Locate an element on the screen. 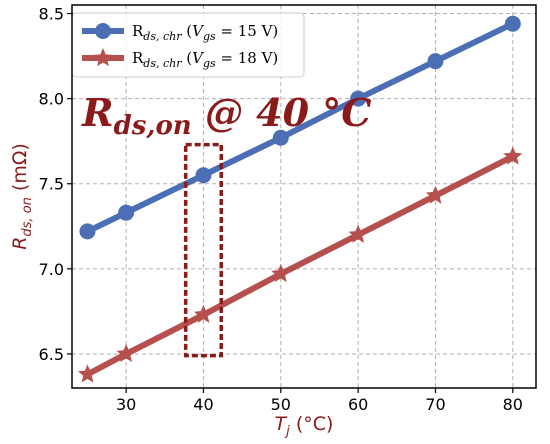 This screenshot has height=444, width=550. annotation-rest: @ 40 °C is located at coordinates (282, 112).